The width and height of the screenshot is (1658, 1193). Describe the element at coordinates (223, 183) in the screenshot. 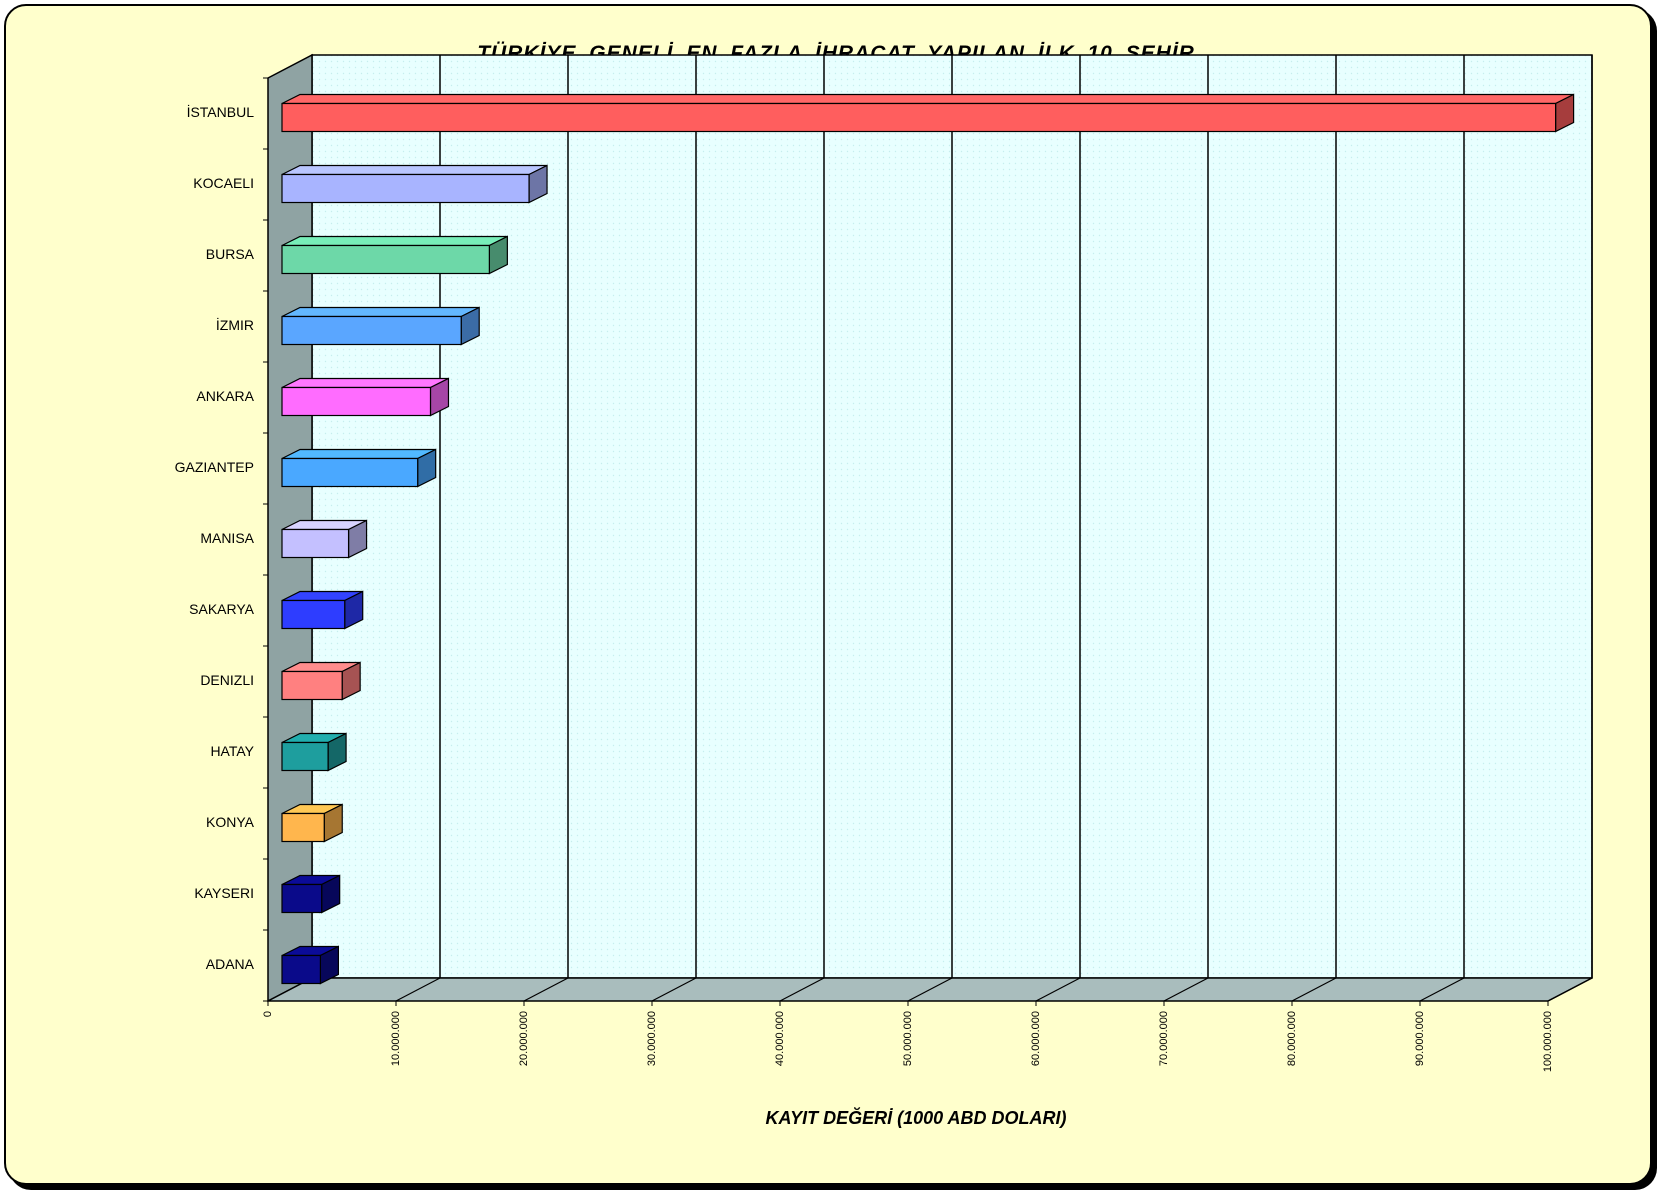

I see `y-tick-label: KOCAELI` at that location.